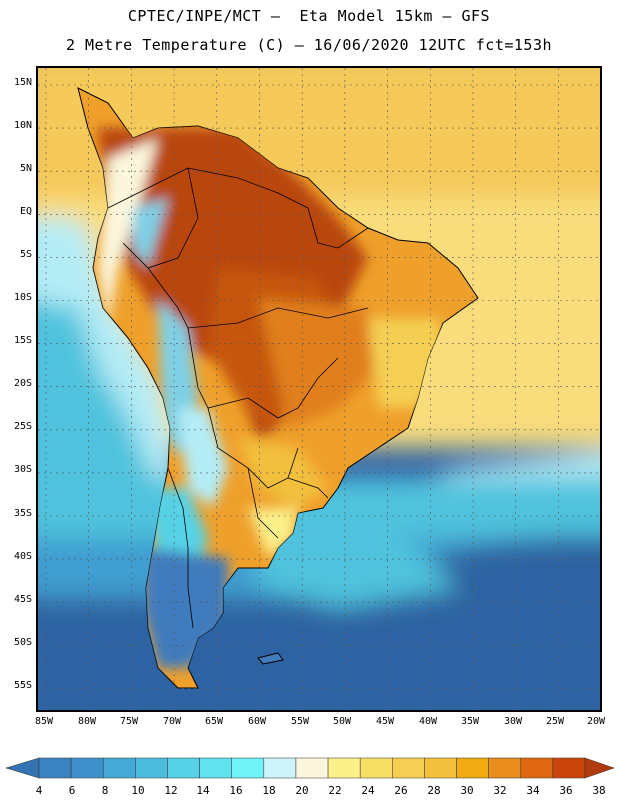 The image size is (618, 800). What do you see at coordinates (22, 469) in the screenshot?
I see `lat-label: 30S` at bounding box center [22, 469].